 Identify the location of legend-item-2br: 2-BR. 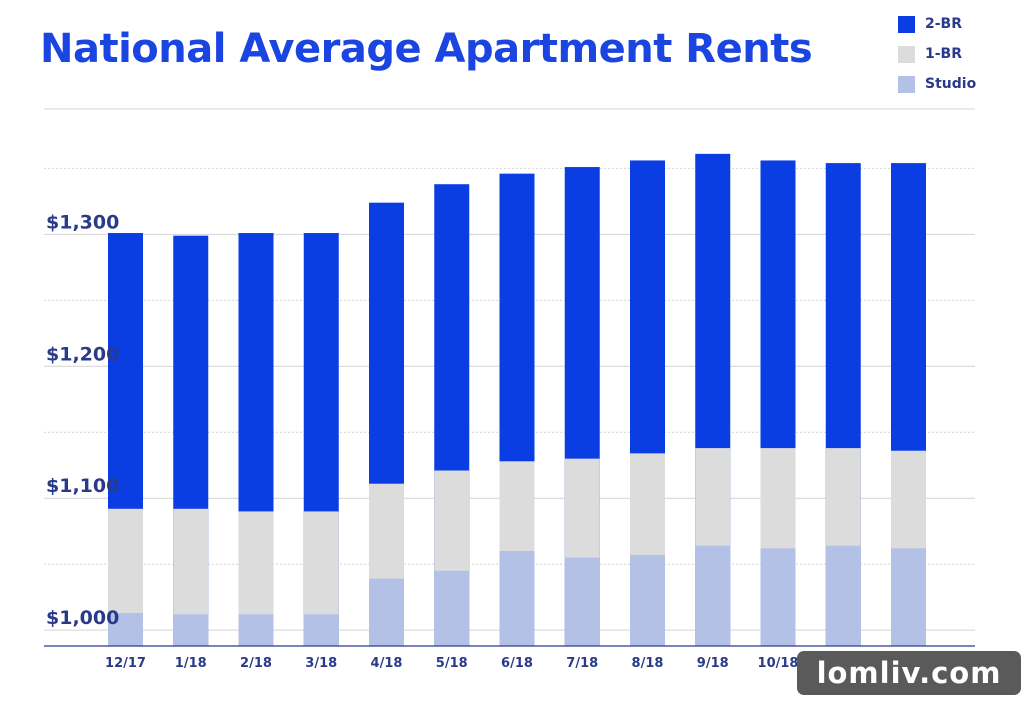
(937, 24).